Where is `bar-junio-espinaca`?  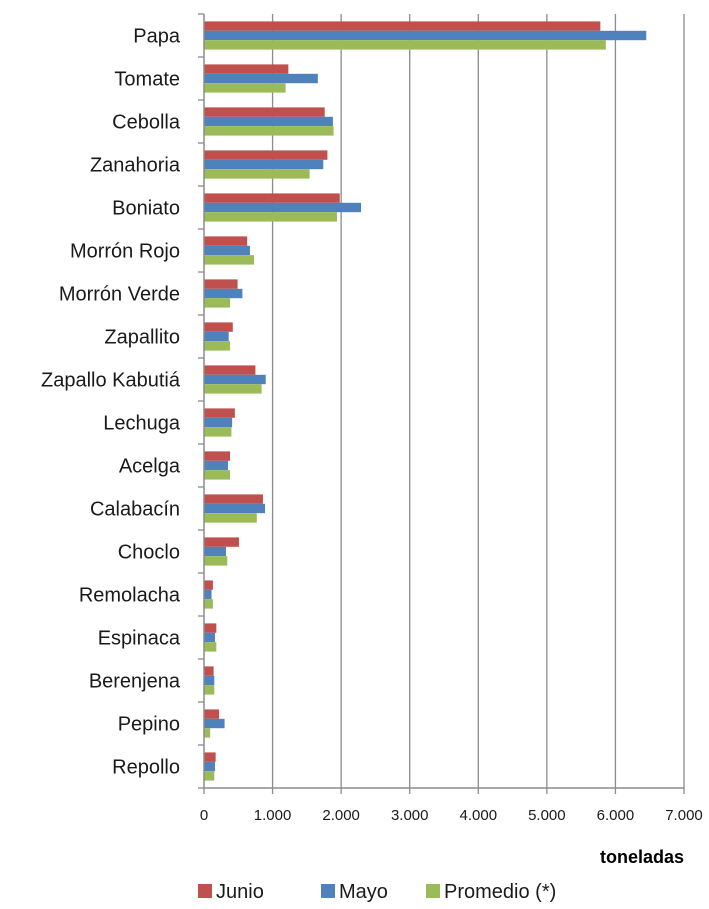
bar-junio-espinaca is located at coordinates (210, 628).